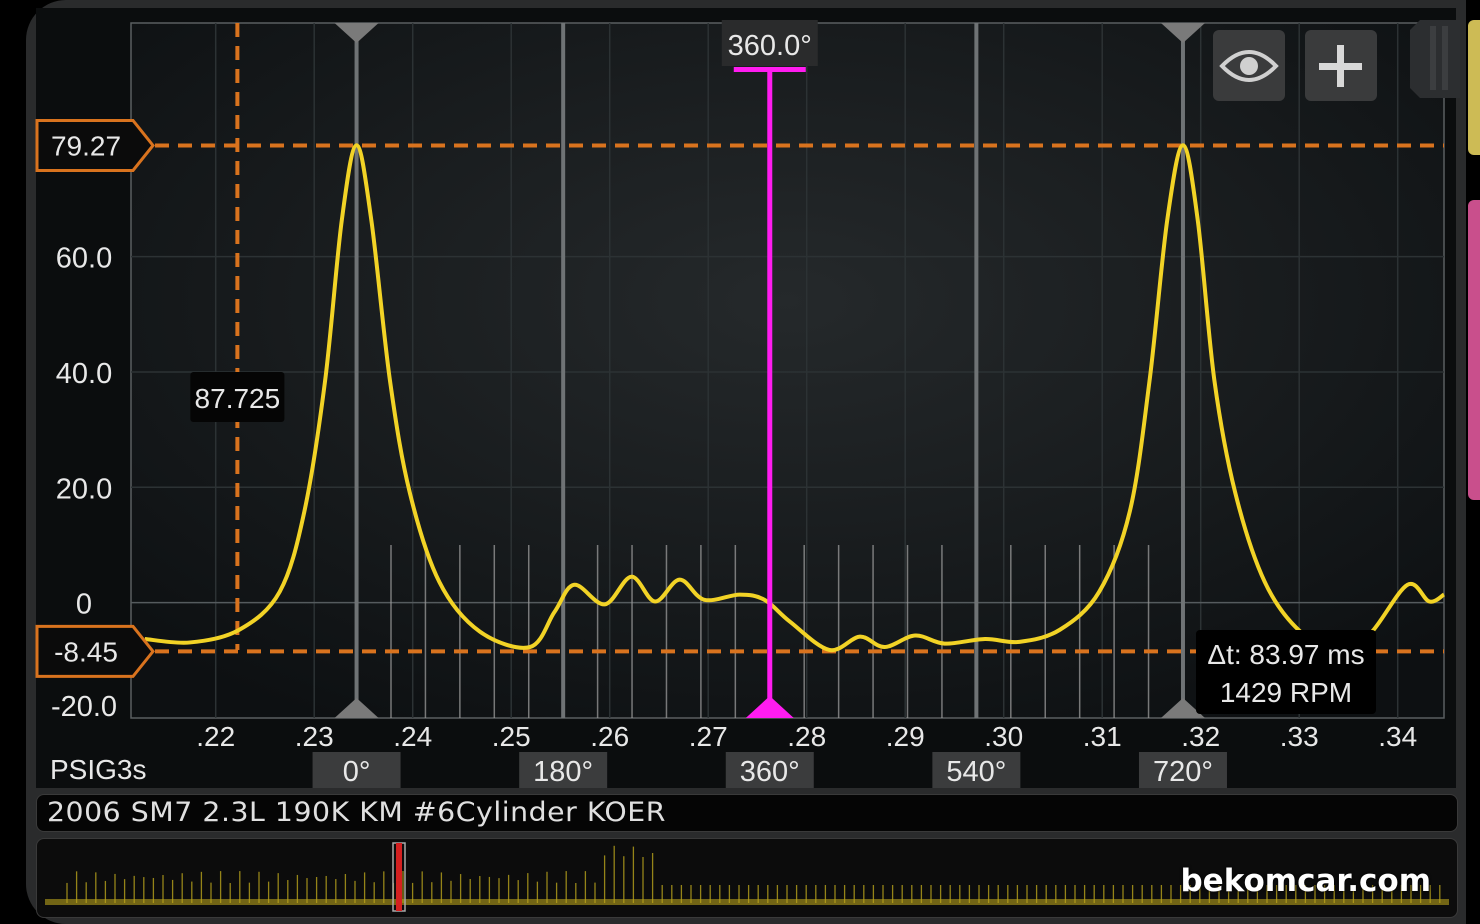 Image resolution: width=1480 pixels, height=924 pixels. What do you see at coordinates (84, 259) in the screenshot?
I see `y-tick-label: 60.0` at bounding box center [84, 259].